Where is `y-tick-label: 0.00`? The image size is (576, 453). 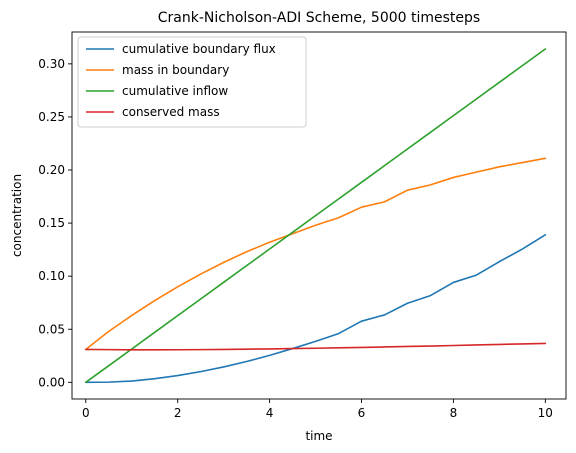
y-tick-label: 0.00 is located at coordinates (51, 382).